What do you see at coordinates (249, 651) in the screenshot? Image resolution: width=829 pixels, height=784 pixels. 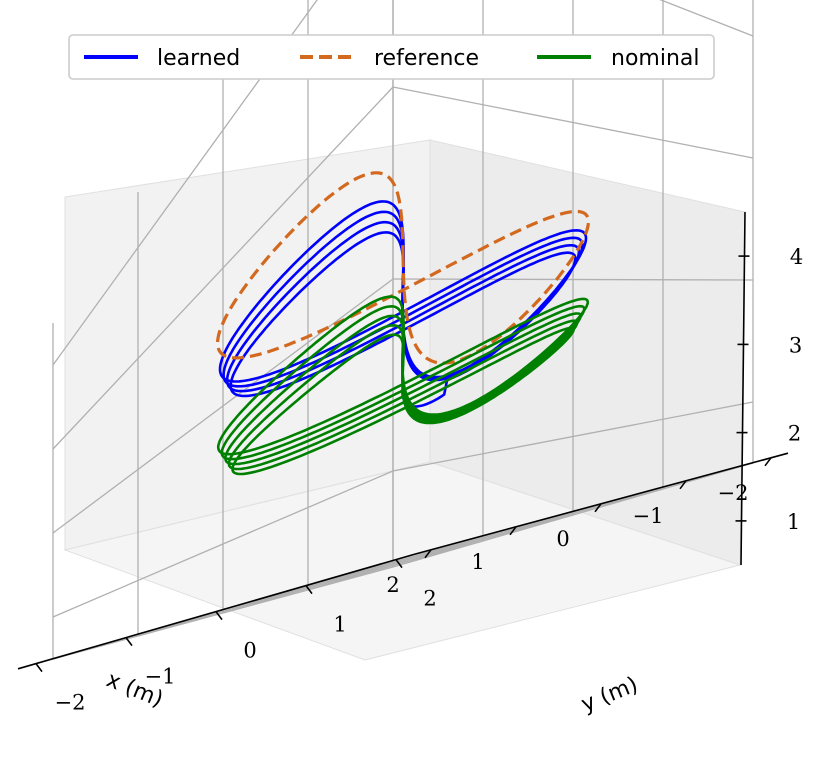 I see `y-tick-label: 0` at bounding box center [249, 651].